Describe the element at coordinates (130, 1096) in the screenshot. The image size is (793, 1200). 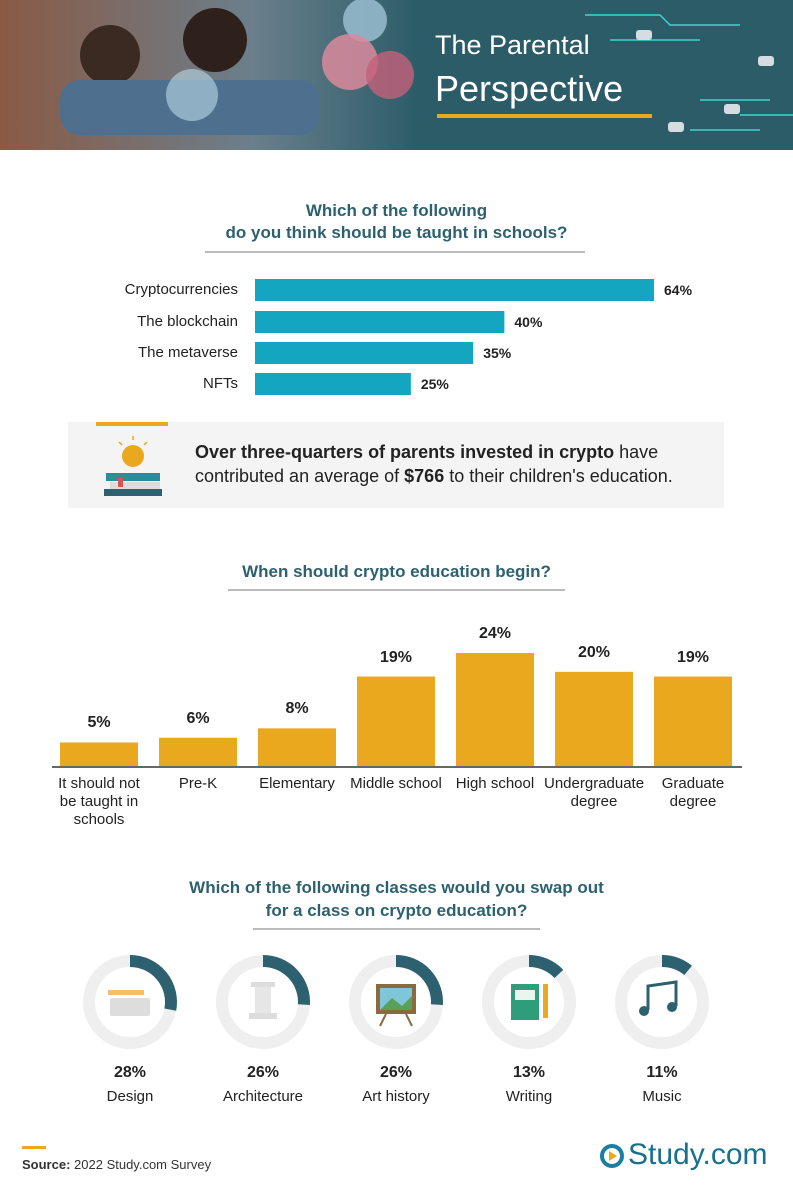
I see `category-label: Design` at that location.